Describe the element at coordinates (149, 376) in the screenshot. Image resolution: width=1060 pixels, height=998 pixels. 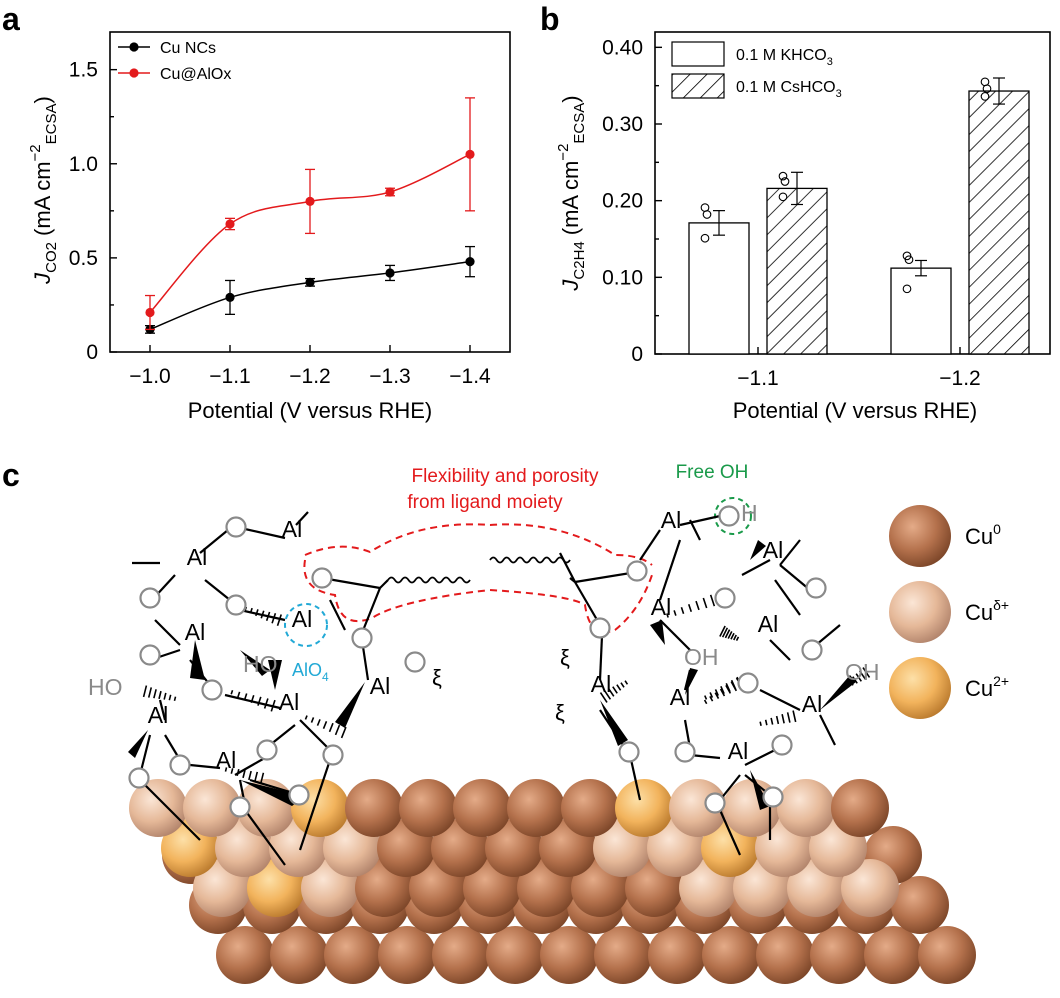
I see `chart-a-xtick-label: −1.0` at that location.